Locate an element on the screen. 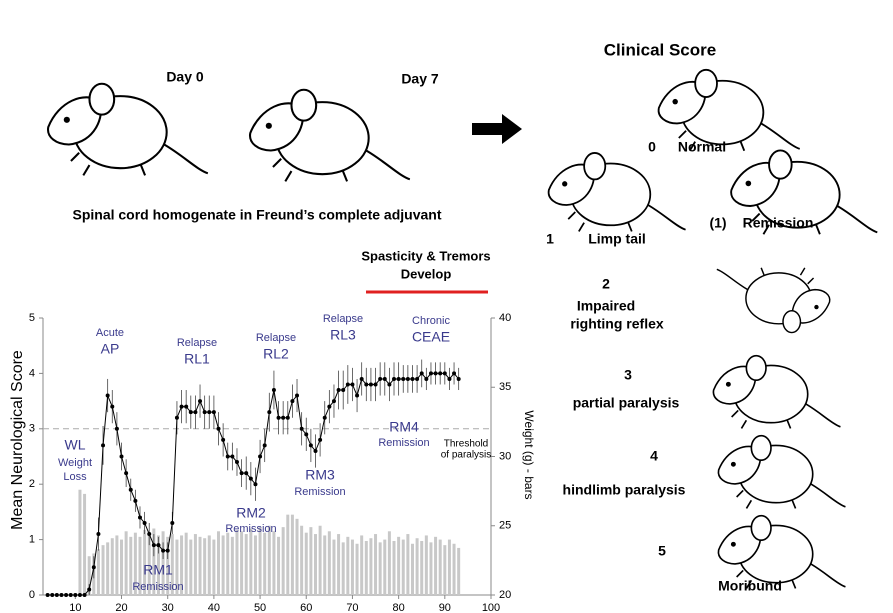 The image size is (893, 613). annotation: RL2 is located at coordinates (276, 354).